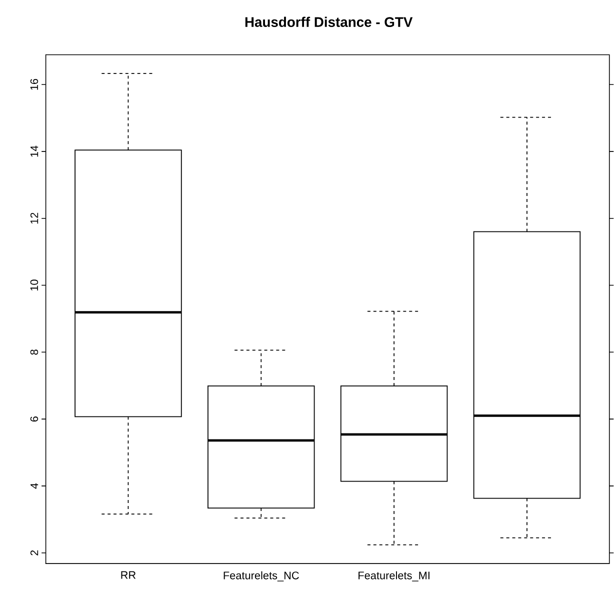 The width and height of the screenshot is (614, 607). Describe the element at coordinates (34, 284) in the screenshot. I see `y-tick-label: 10` at that location.